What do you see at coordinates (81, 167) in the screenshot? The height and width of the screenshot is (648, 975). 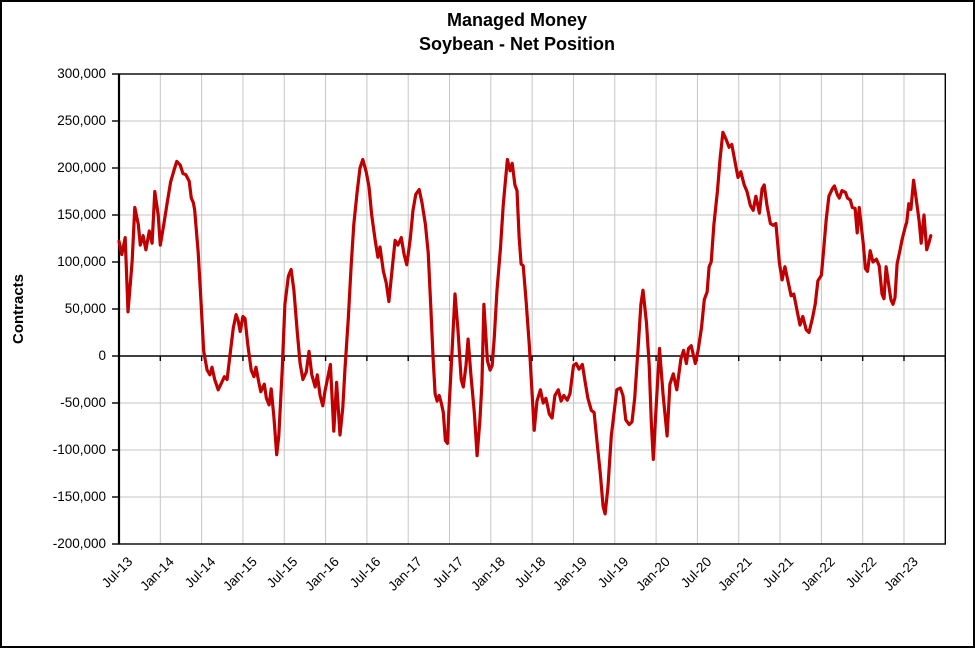 I see `y-tick-label: 200,000` at bounding box center [81, 167].